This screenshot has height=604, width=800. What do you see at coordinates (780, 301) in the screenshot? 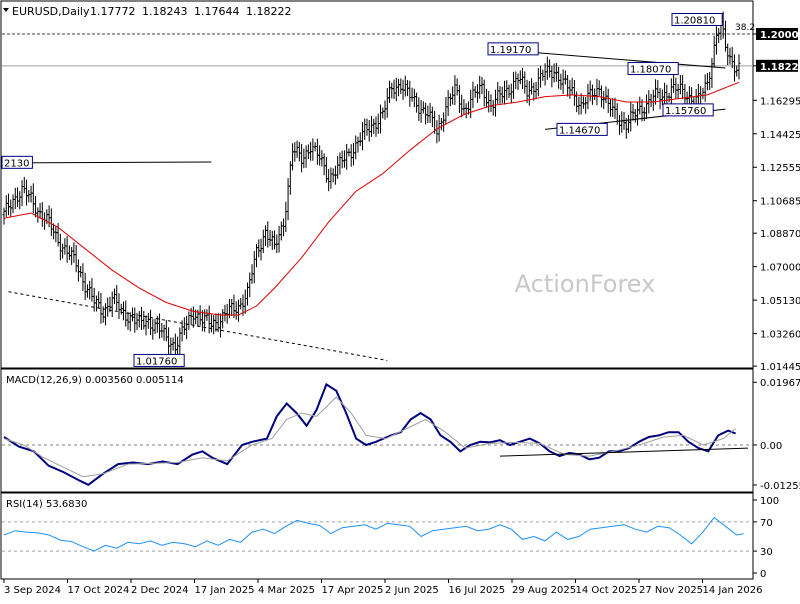
I see `price-axis-label: 1.05130` at bounding box center [780, 301].